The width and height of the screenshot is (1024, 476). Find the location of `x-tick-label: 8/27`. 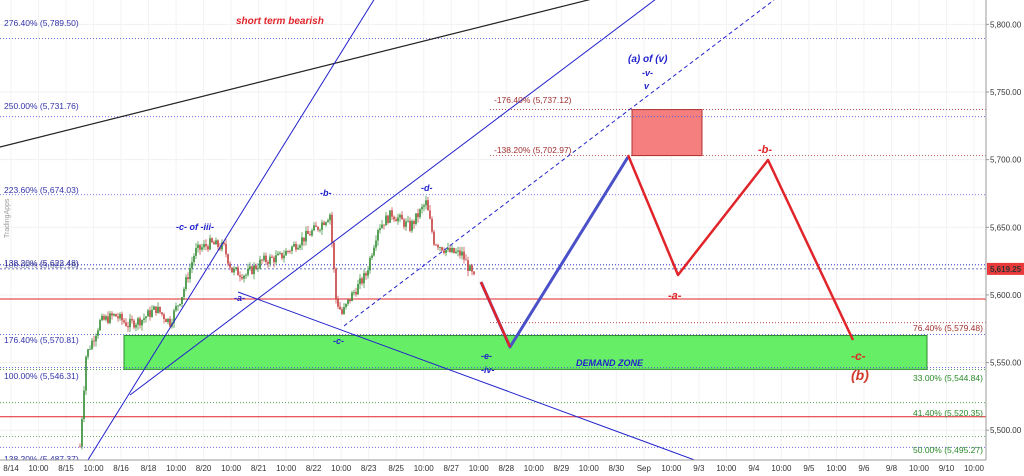

x-tick-label: 8/27 is located at coordinates (451, 468).